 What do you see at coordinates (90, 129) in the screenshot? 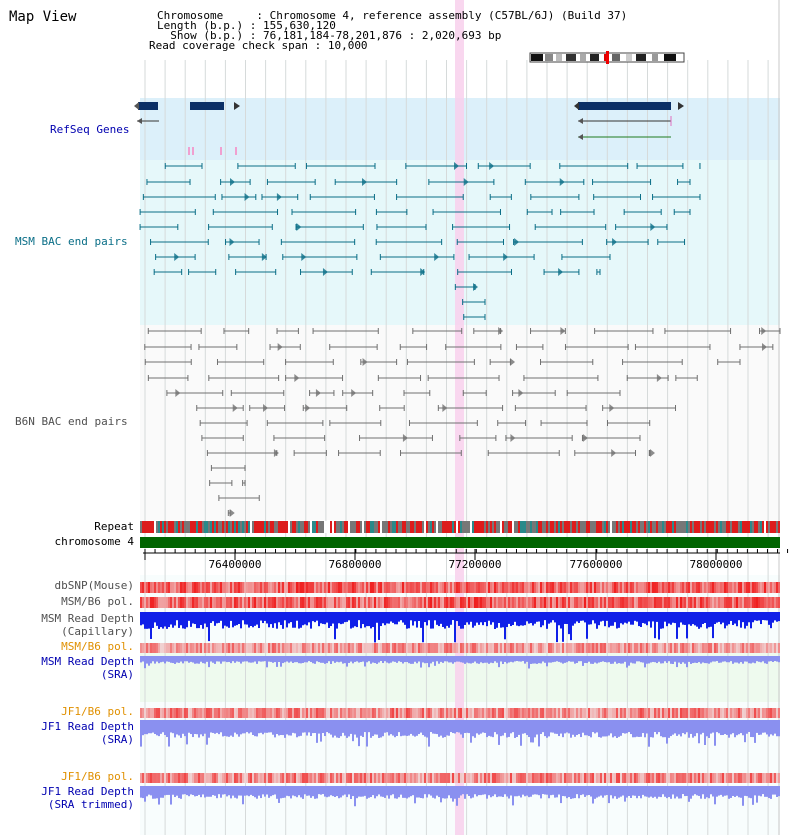
I see `track-label-refseq: RefSeq Genes` at bounding box center [90, 129].